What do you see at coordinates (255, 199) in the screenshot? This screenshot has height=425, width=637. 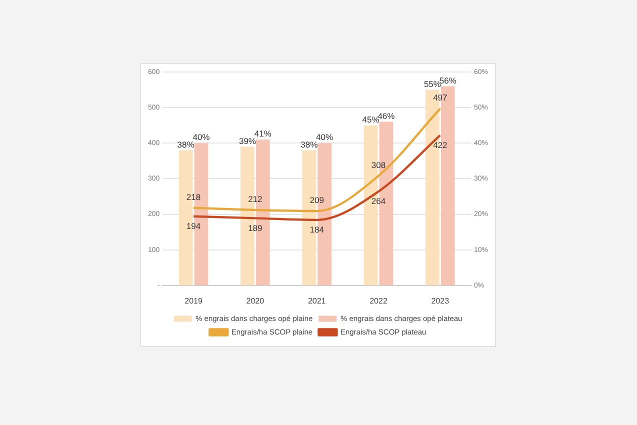 I see `data-label: 212` at bounding box center [255, 199].